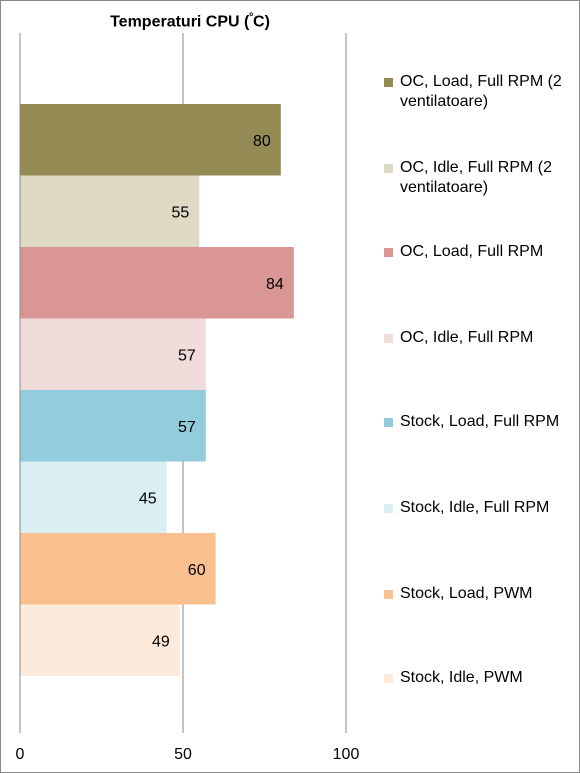  Describe the element at coordinates (480, 421) in the screenshot. I see `legend-label-4: Stock, Load, Full RPM` at that location.